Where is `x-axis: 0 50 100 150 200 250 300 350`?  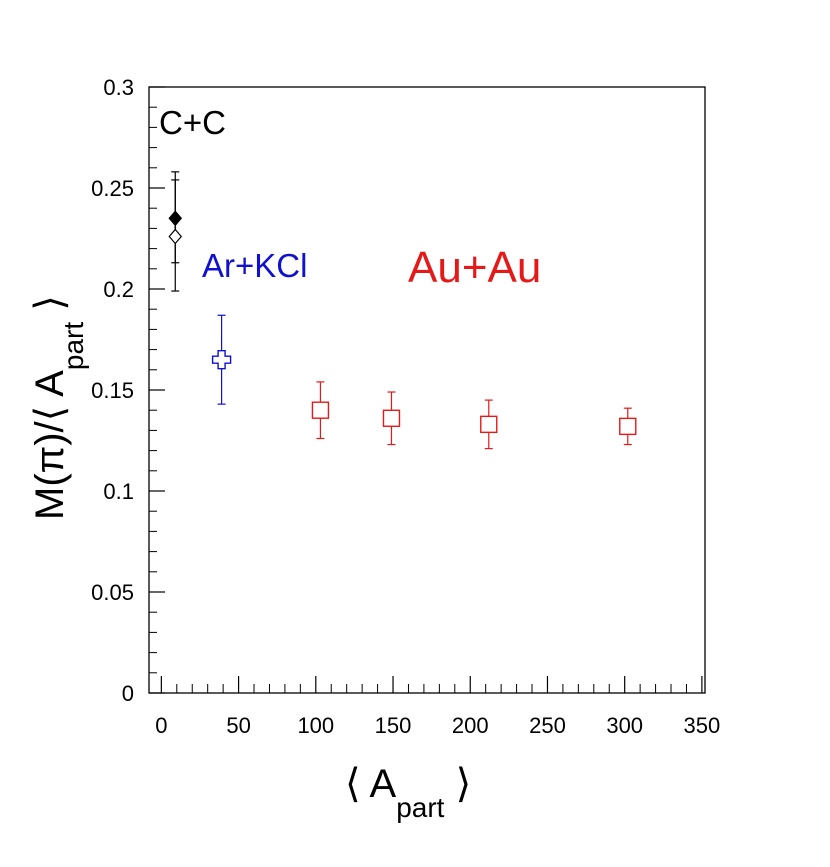 x-axis: 0 50 100 150 200 250 300 350 is located at coordinates (437, 707).